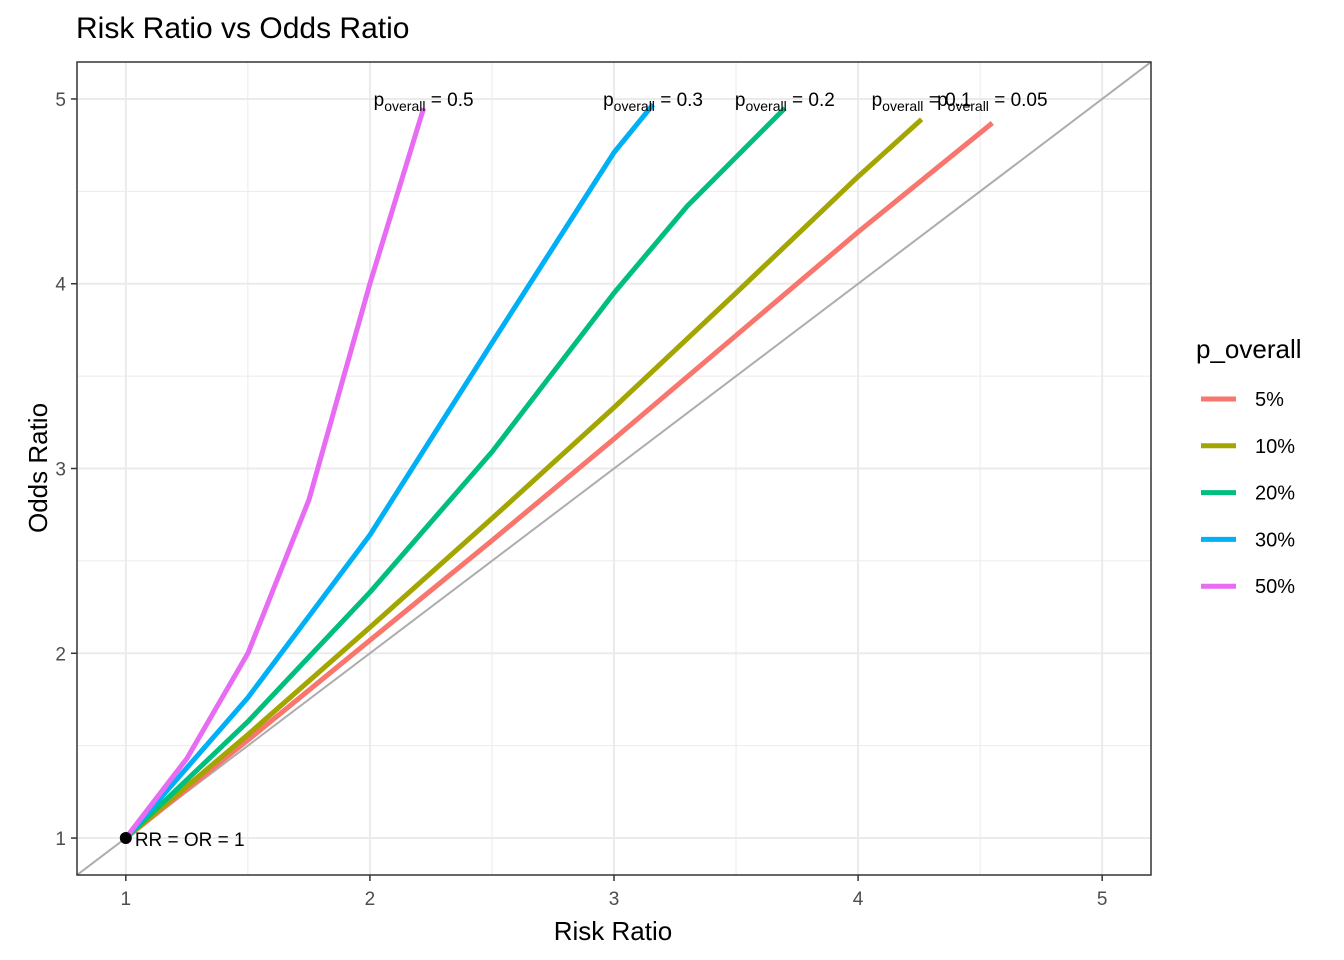 The width and height of the screenshot is (1344, 960). Describe the element at coordinates (653, 102) in the screenshot. I see `series-end-label: poverall = 0.3` at that location.